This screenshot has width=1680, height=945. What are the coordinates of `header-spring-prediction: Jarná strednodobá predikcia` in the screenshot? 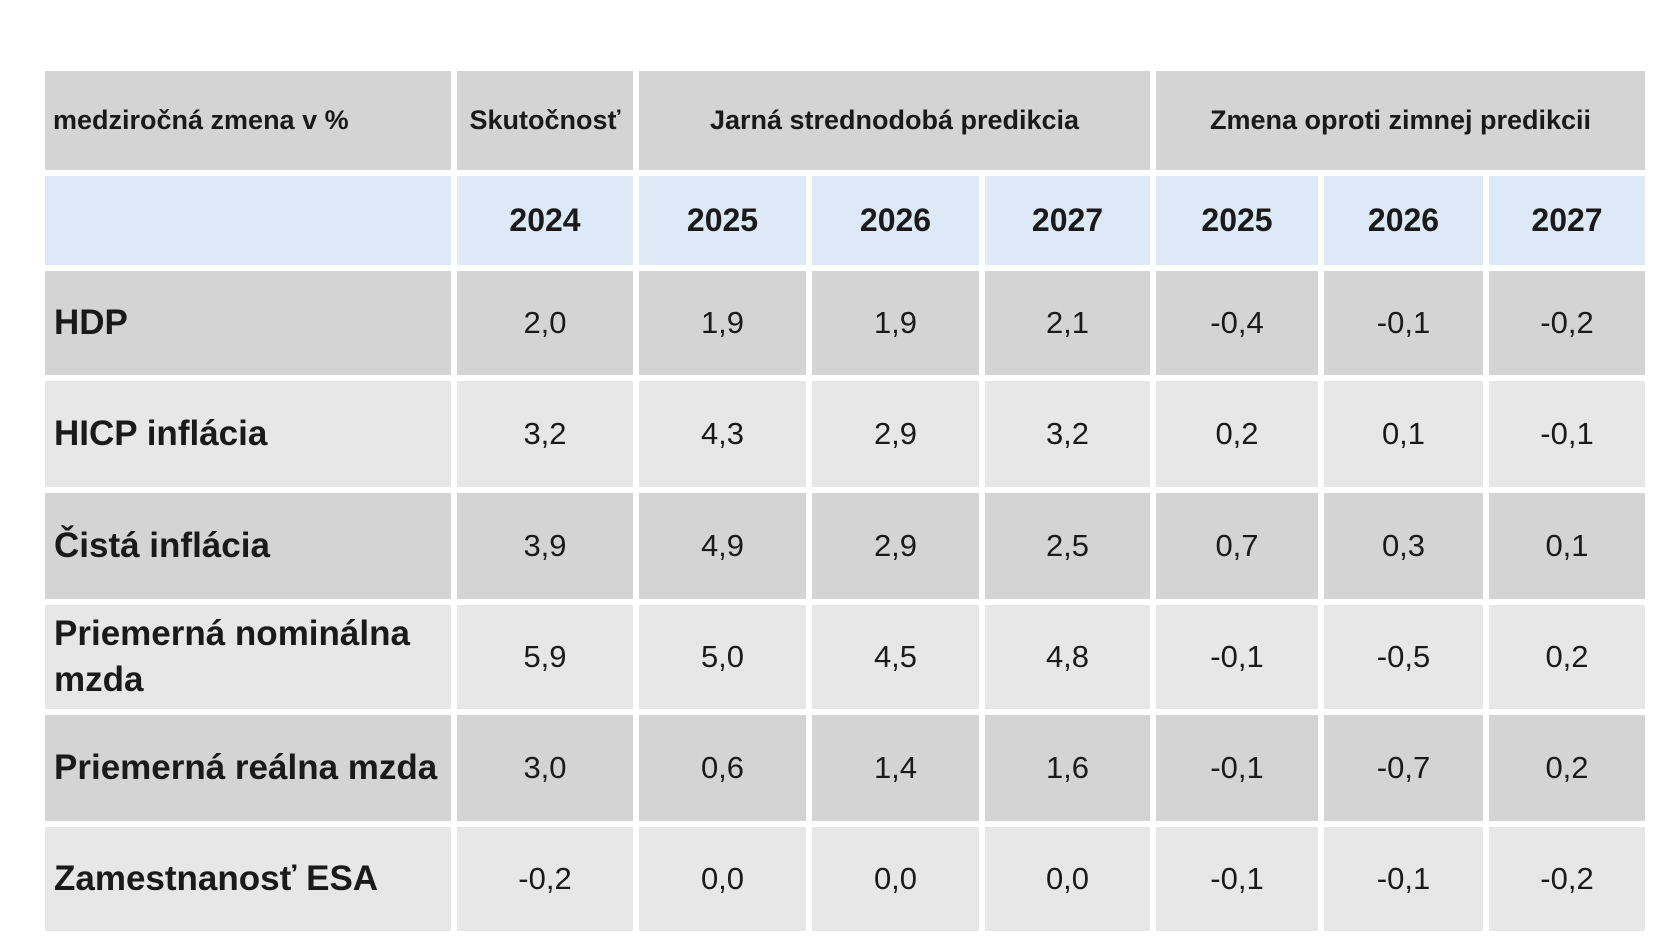 It's located at (894, 120).